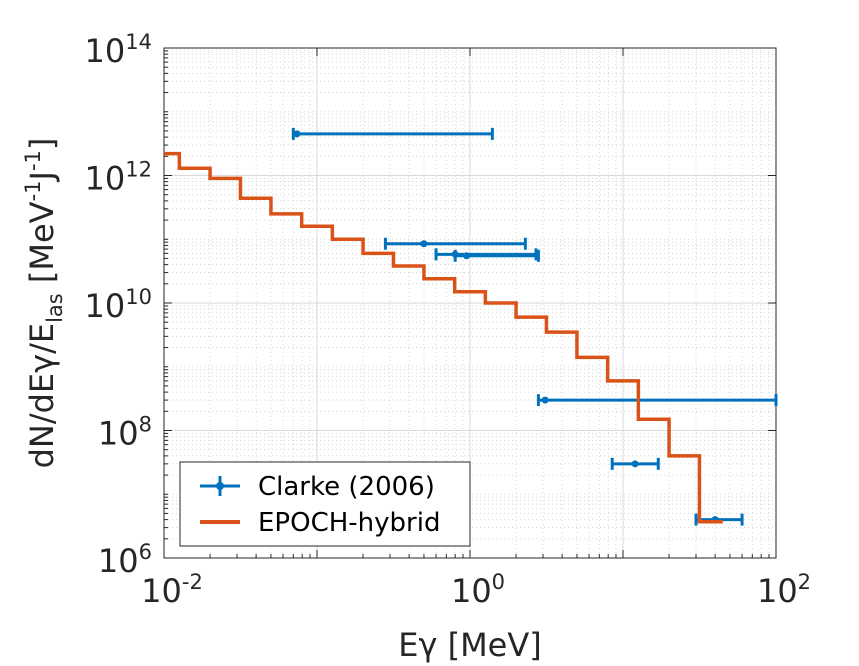 This screenshot has height=666, width=859. I want to click on legend-label-epoch: EPOCH-hybrid, so click(349, 523).